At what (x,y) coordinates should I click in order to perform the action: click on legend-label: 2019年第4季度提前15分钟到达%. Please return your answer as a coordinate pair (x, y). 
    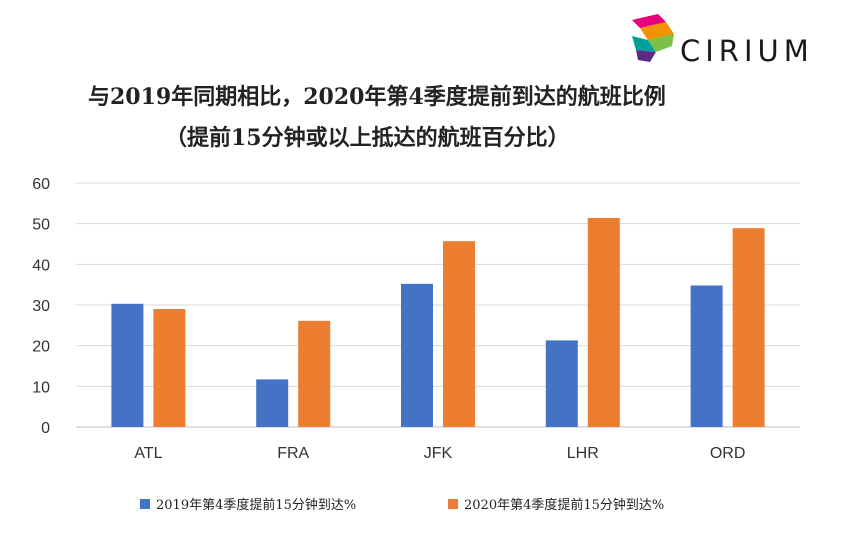
    Looking at the image, I should click on (256, 505).